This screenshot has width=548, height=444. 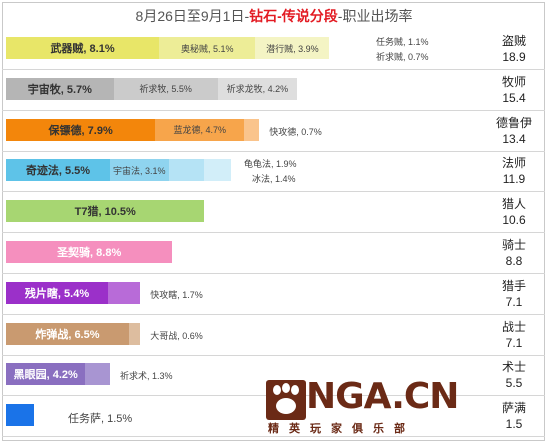 I want to click on deck-extra-label: 祈求贼, 0.7%, so click(x=402, y=57).